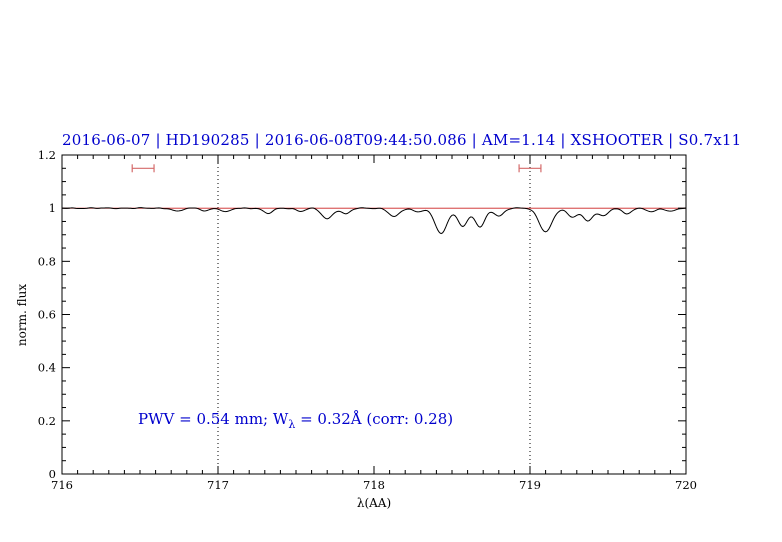 This screenshot has width=782, height=542. What do you see at coordinates (22, 315) in the screenshot?
I see `y-axis-label: norm. flux` at bounding box center [22, 315].